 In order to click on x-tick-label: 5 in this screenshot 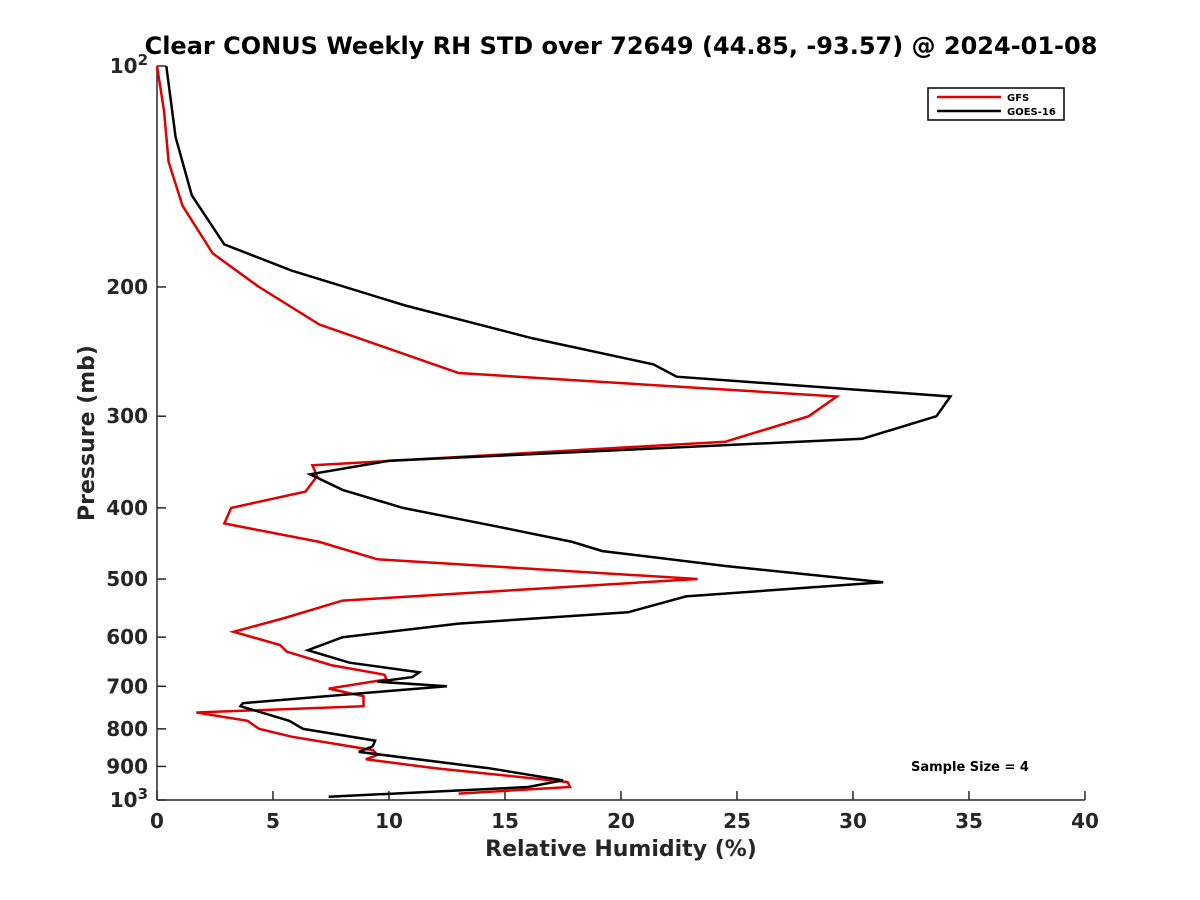, I will do `click(273, 821)`.